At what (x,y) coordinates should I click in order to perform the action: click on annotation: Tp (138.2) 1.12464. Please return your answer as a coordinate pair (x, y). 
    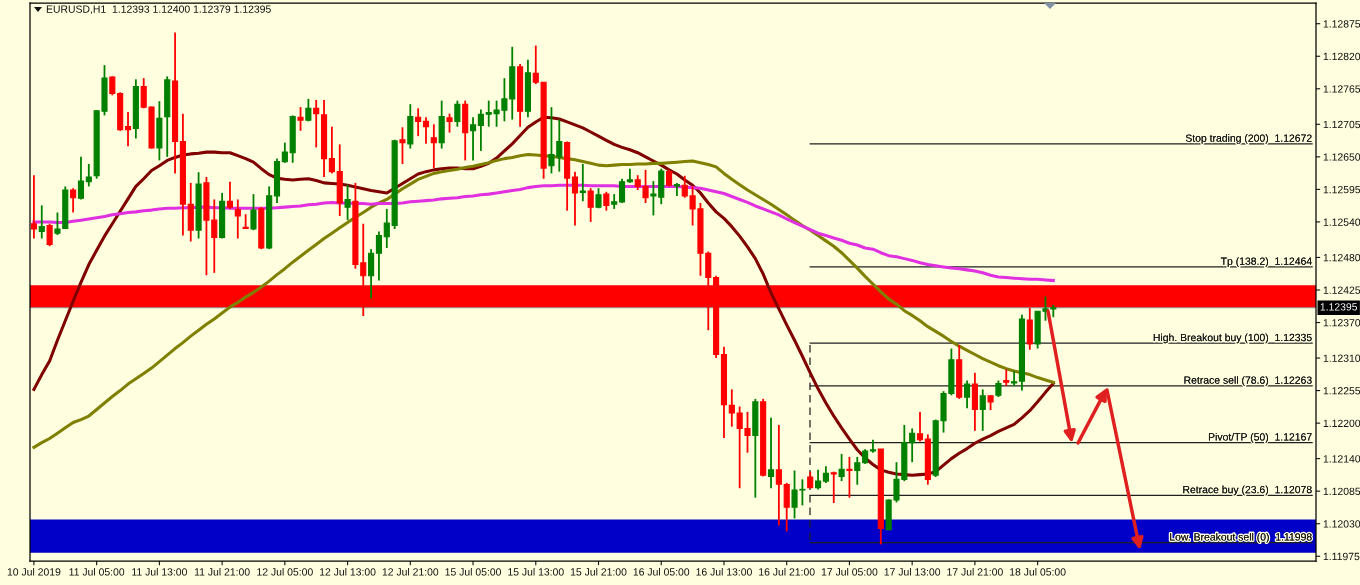
    Looking at the image, I should click on (1266, 262).